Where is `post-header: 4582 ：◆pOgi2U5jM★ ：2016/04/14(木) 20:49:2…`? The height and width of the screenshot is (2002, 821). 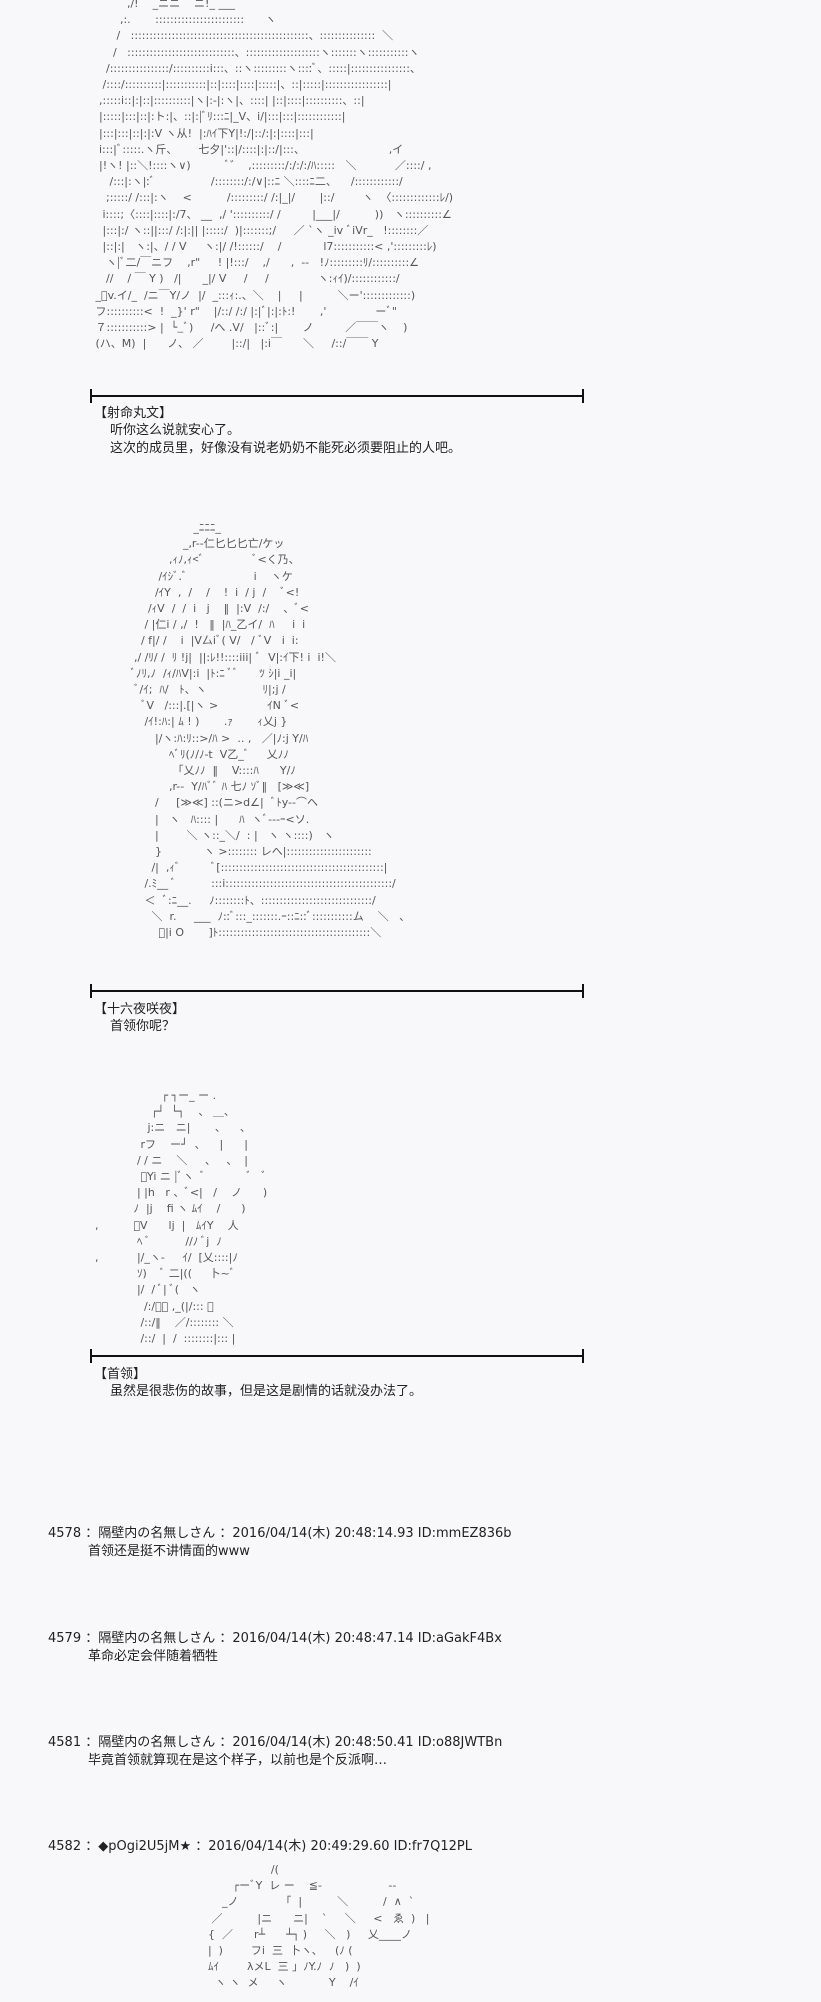
post-header: 4582 ：◆pOgi2U5jM★ ：2016/04/14(木) 20:49:2… is located at coordinates (260, 1846).